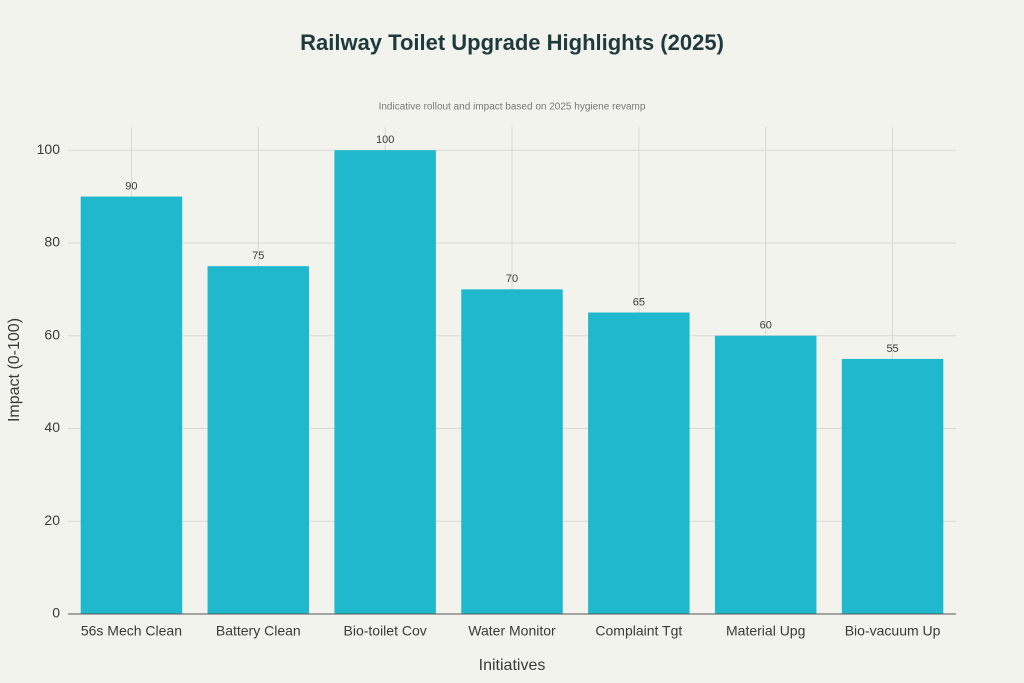 The image size is (1024, 683). Describe the element at coordinates (512, 279) in the screenshot. I see `data-label: 70` at that location.